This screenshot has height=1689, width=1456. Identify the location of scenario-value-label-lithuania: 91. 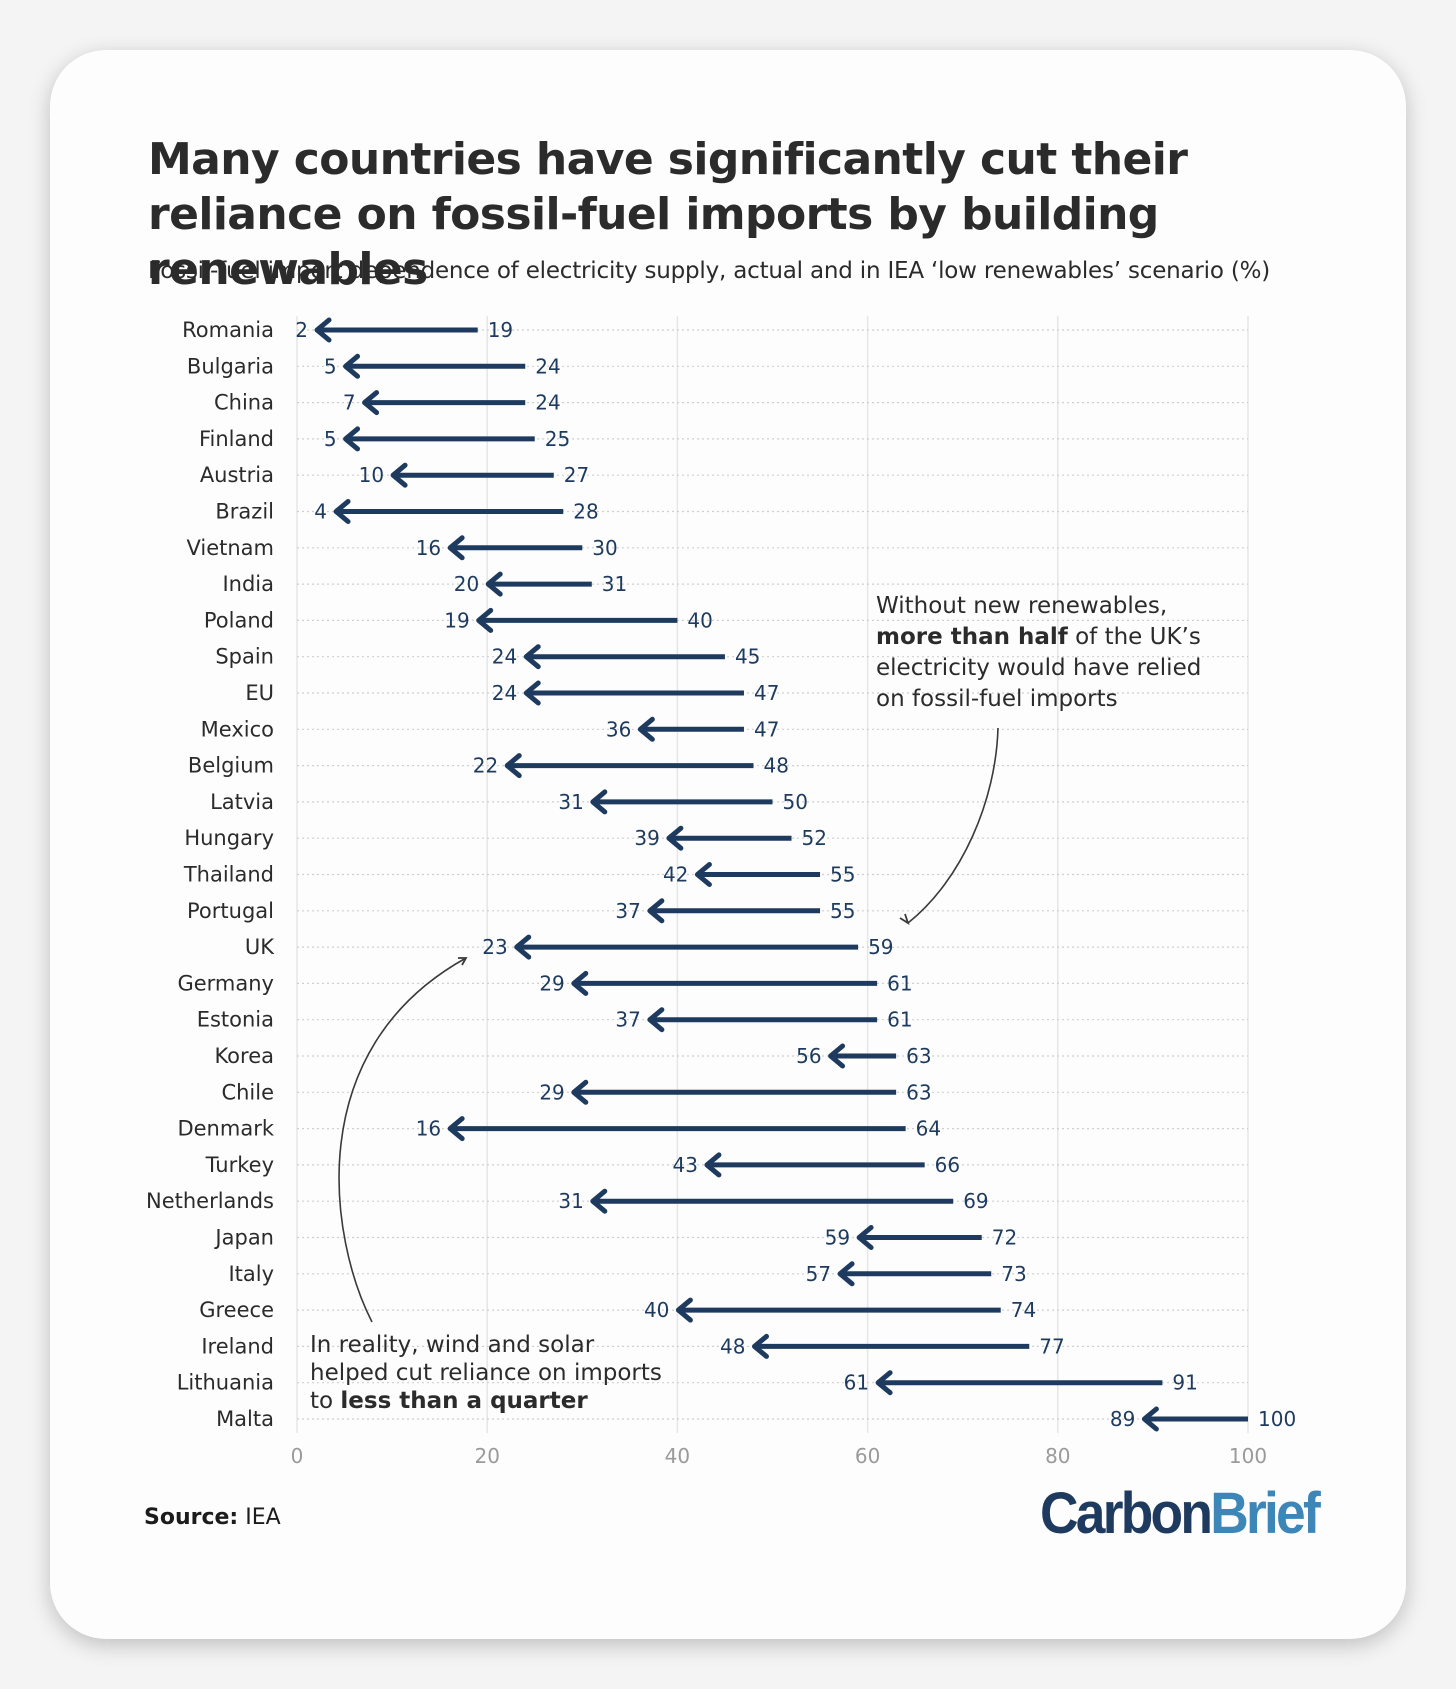
(1184, 1383).